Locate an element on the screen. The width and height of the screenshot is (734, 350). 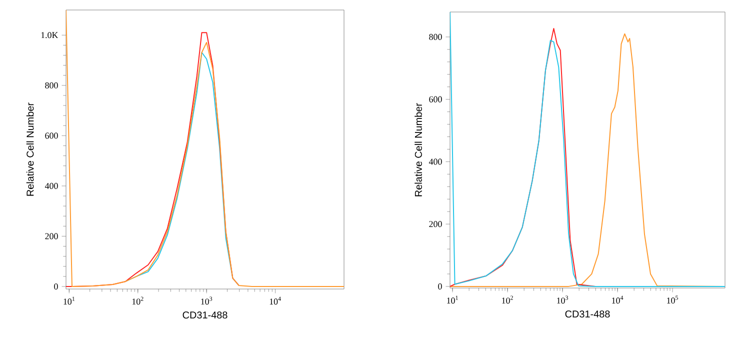
x-tick-label: 10$^{5}$ is located at coordinates (672, 300).